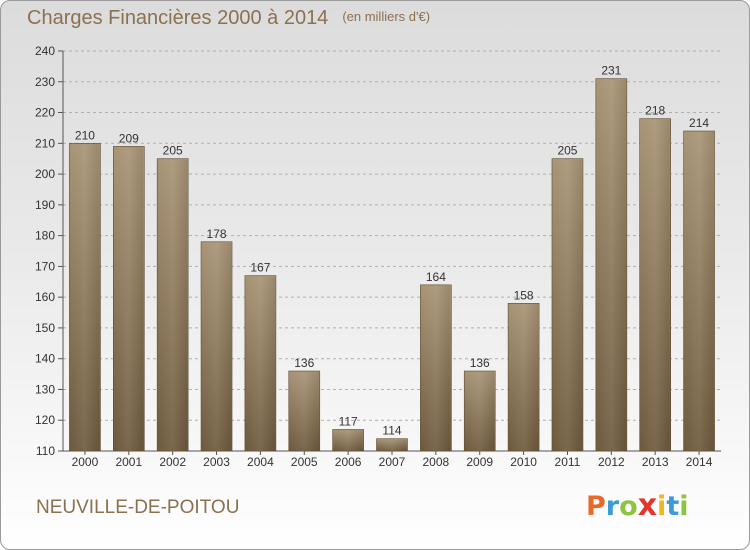 The height and width of the screenshot is (550, 750). I want to click on x-tick-label: 2005, so click(304, 462).